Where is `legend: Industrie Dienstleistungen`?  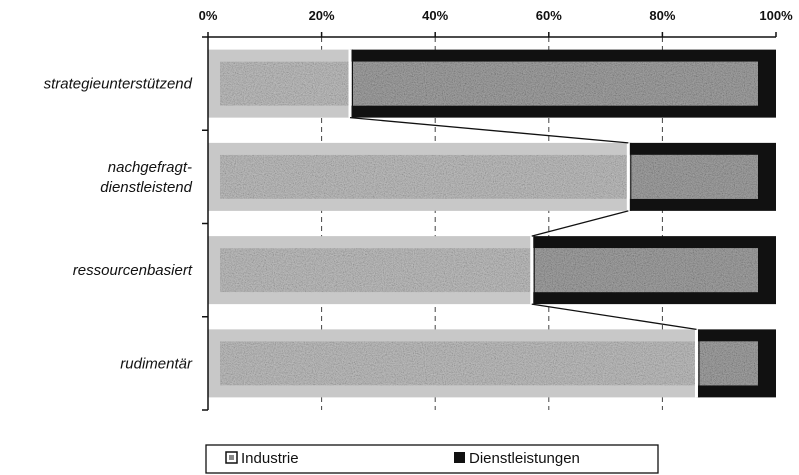 legend: Industrie Dienstleistungen is located at coordinates (432, 459).